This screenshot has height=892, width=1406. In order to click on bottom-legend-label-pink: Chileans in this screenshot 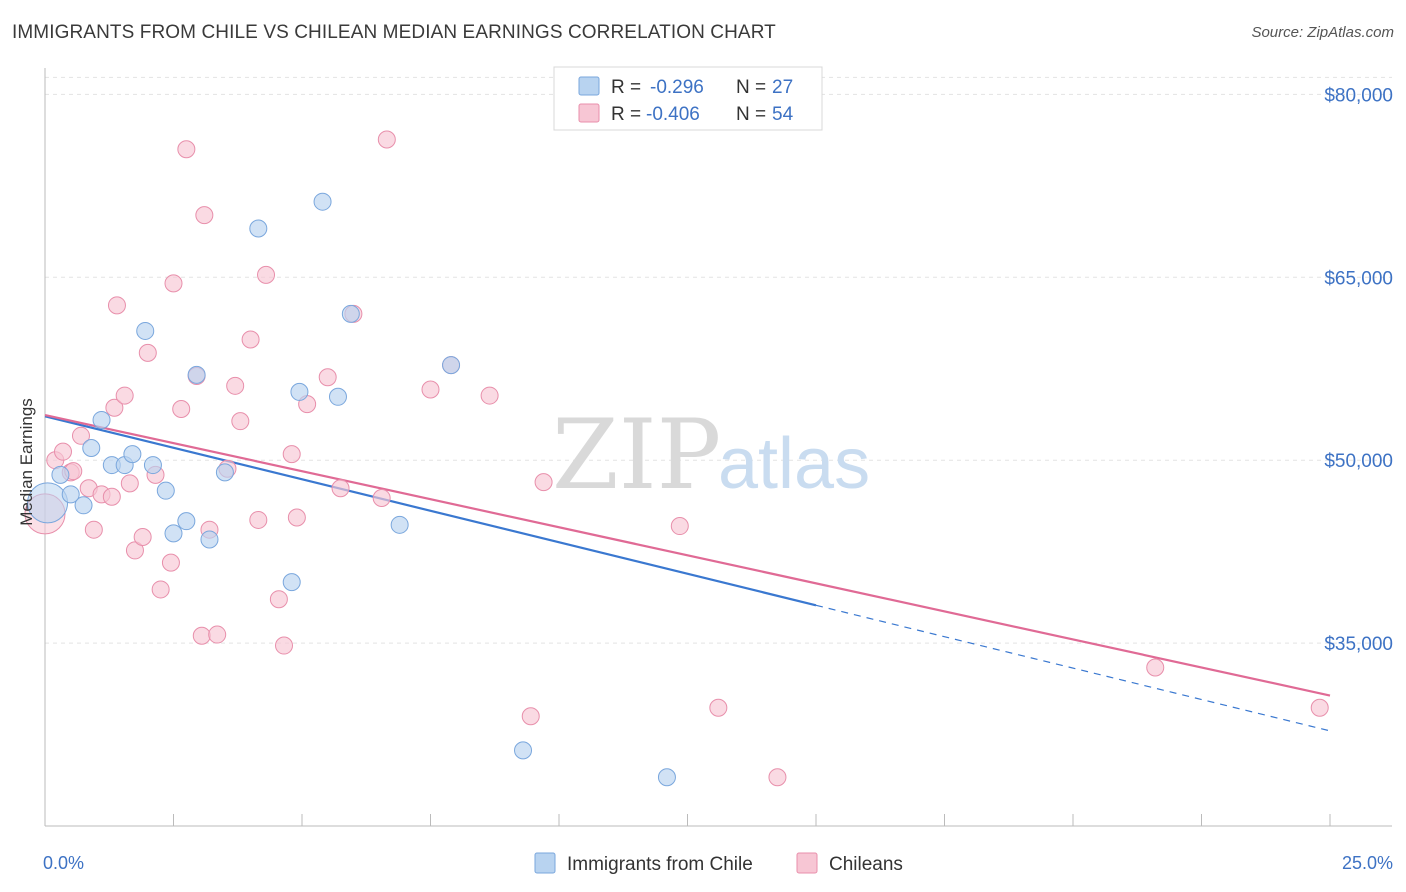, I will do `click(866, 864)`.